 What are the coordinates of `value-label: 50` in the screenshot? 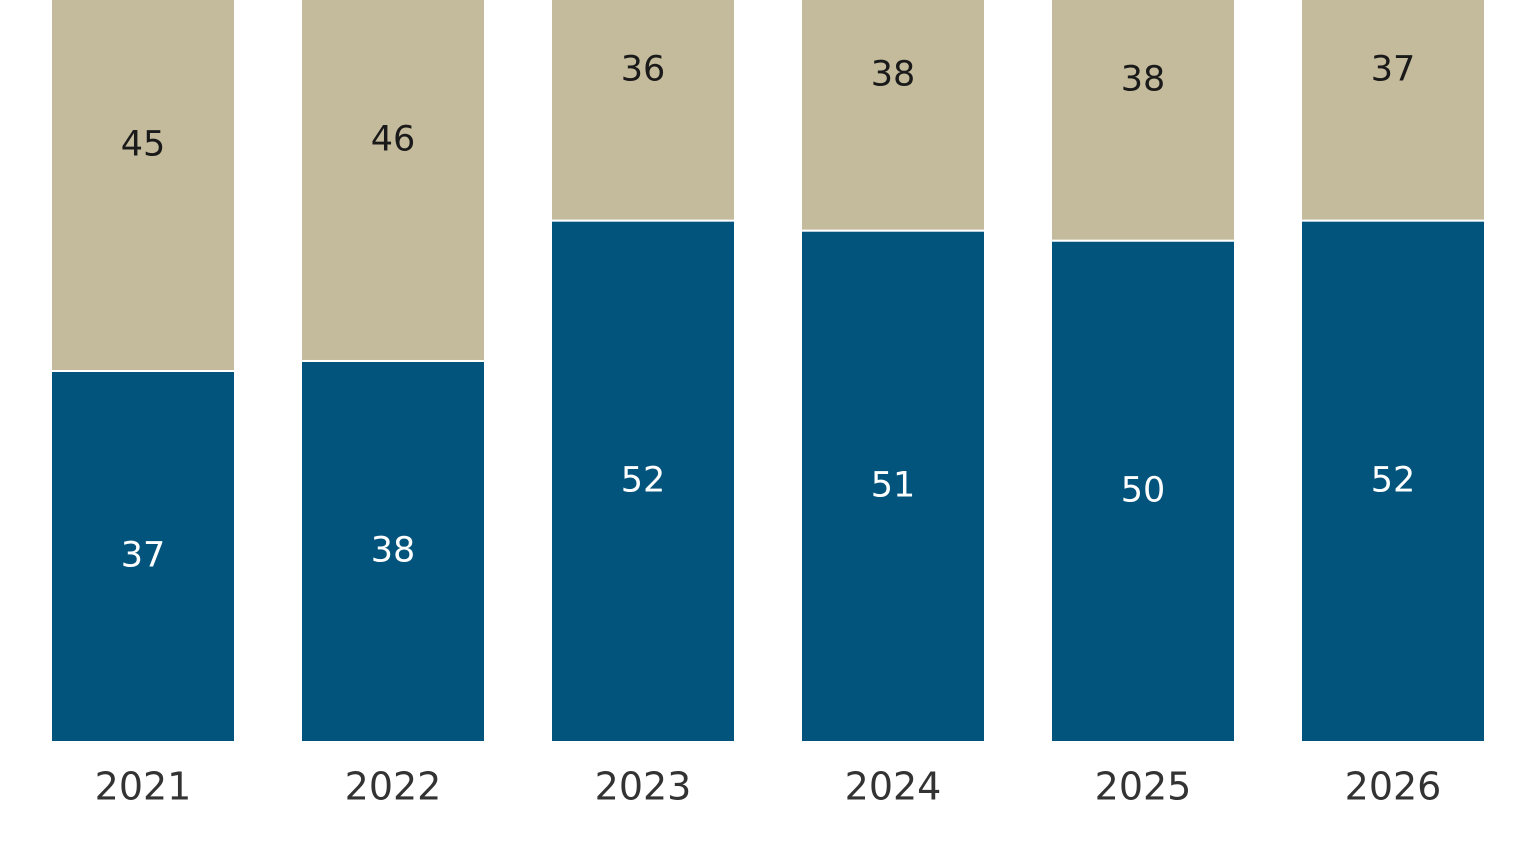 It's located at (1143, 490).